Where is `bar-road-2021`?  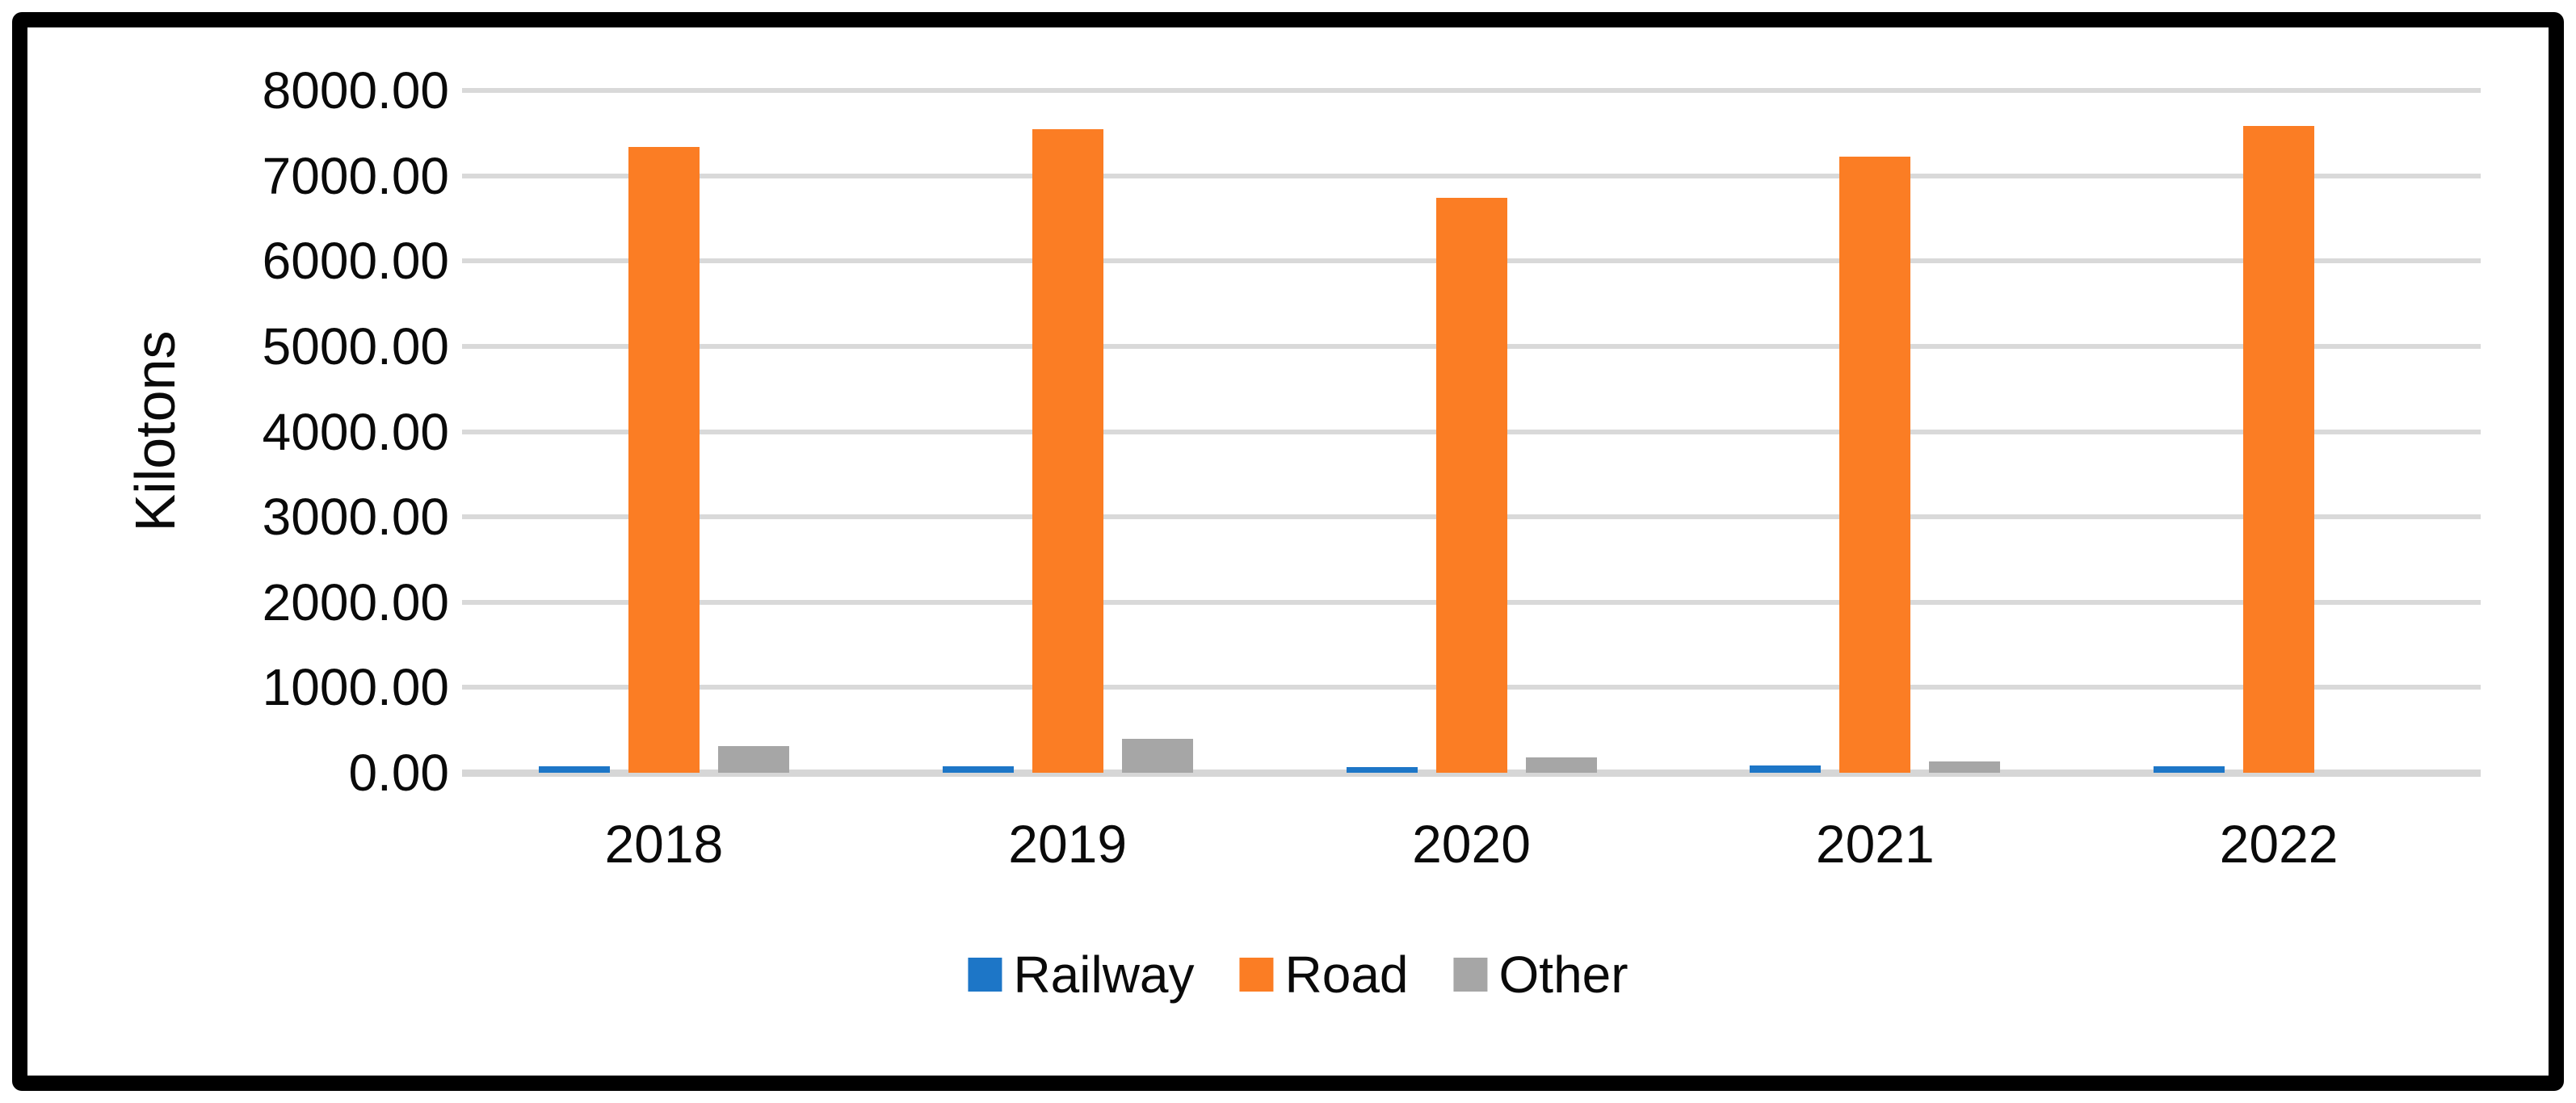 bar-road-2021 is located at coordinates (1875, 465).